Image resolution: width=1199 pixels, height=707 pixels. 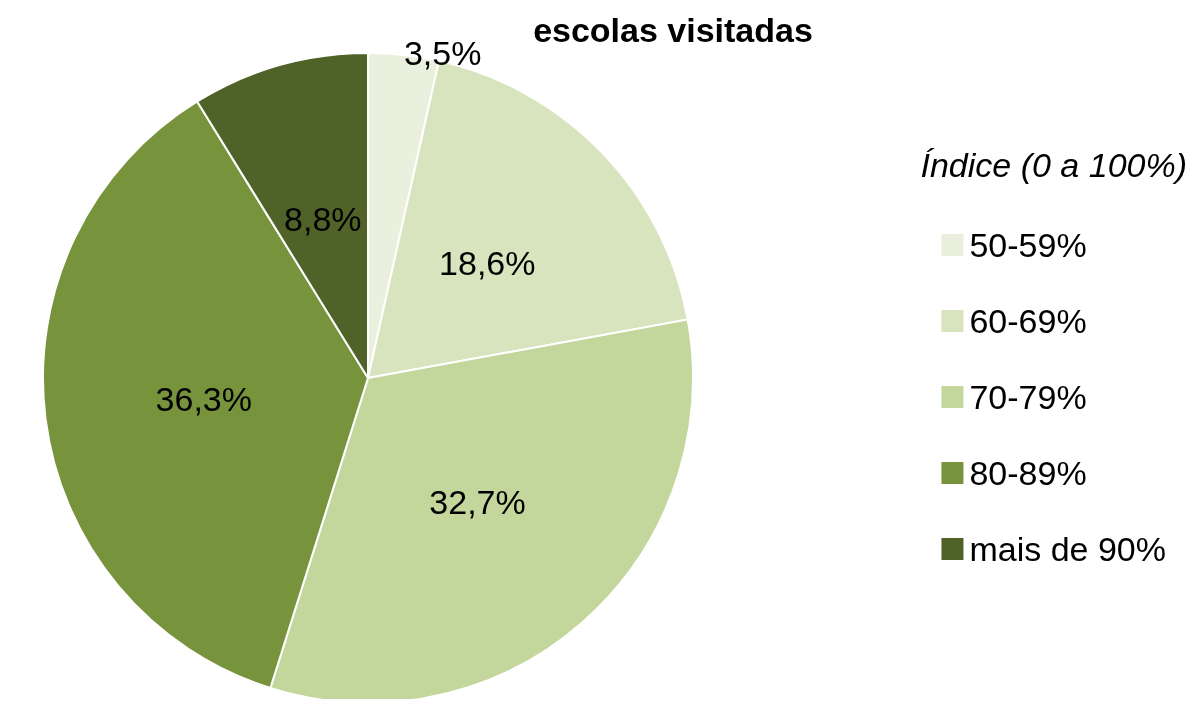 What do you see at coordinates (442, 52) in the screenshot?
I see `data-label: 3,5%` at bounding box center [442, 52].